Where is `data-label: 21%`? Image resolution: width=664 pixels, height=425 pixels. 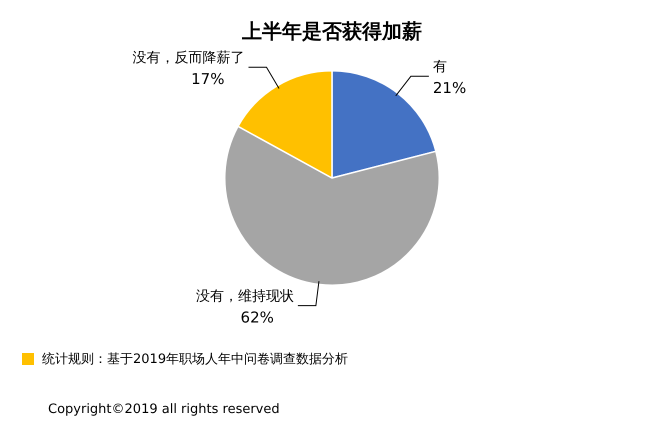 data-label: 21% is located at coordinates (449, 88).